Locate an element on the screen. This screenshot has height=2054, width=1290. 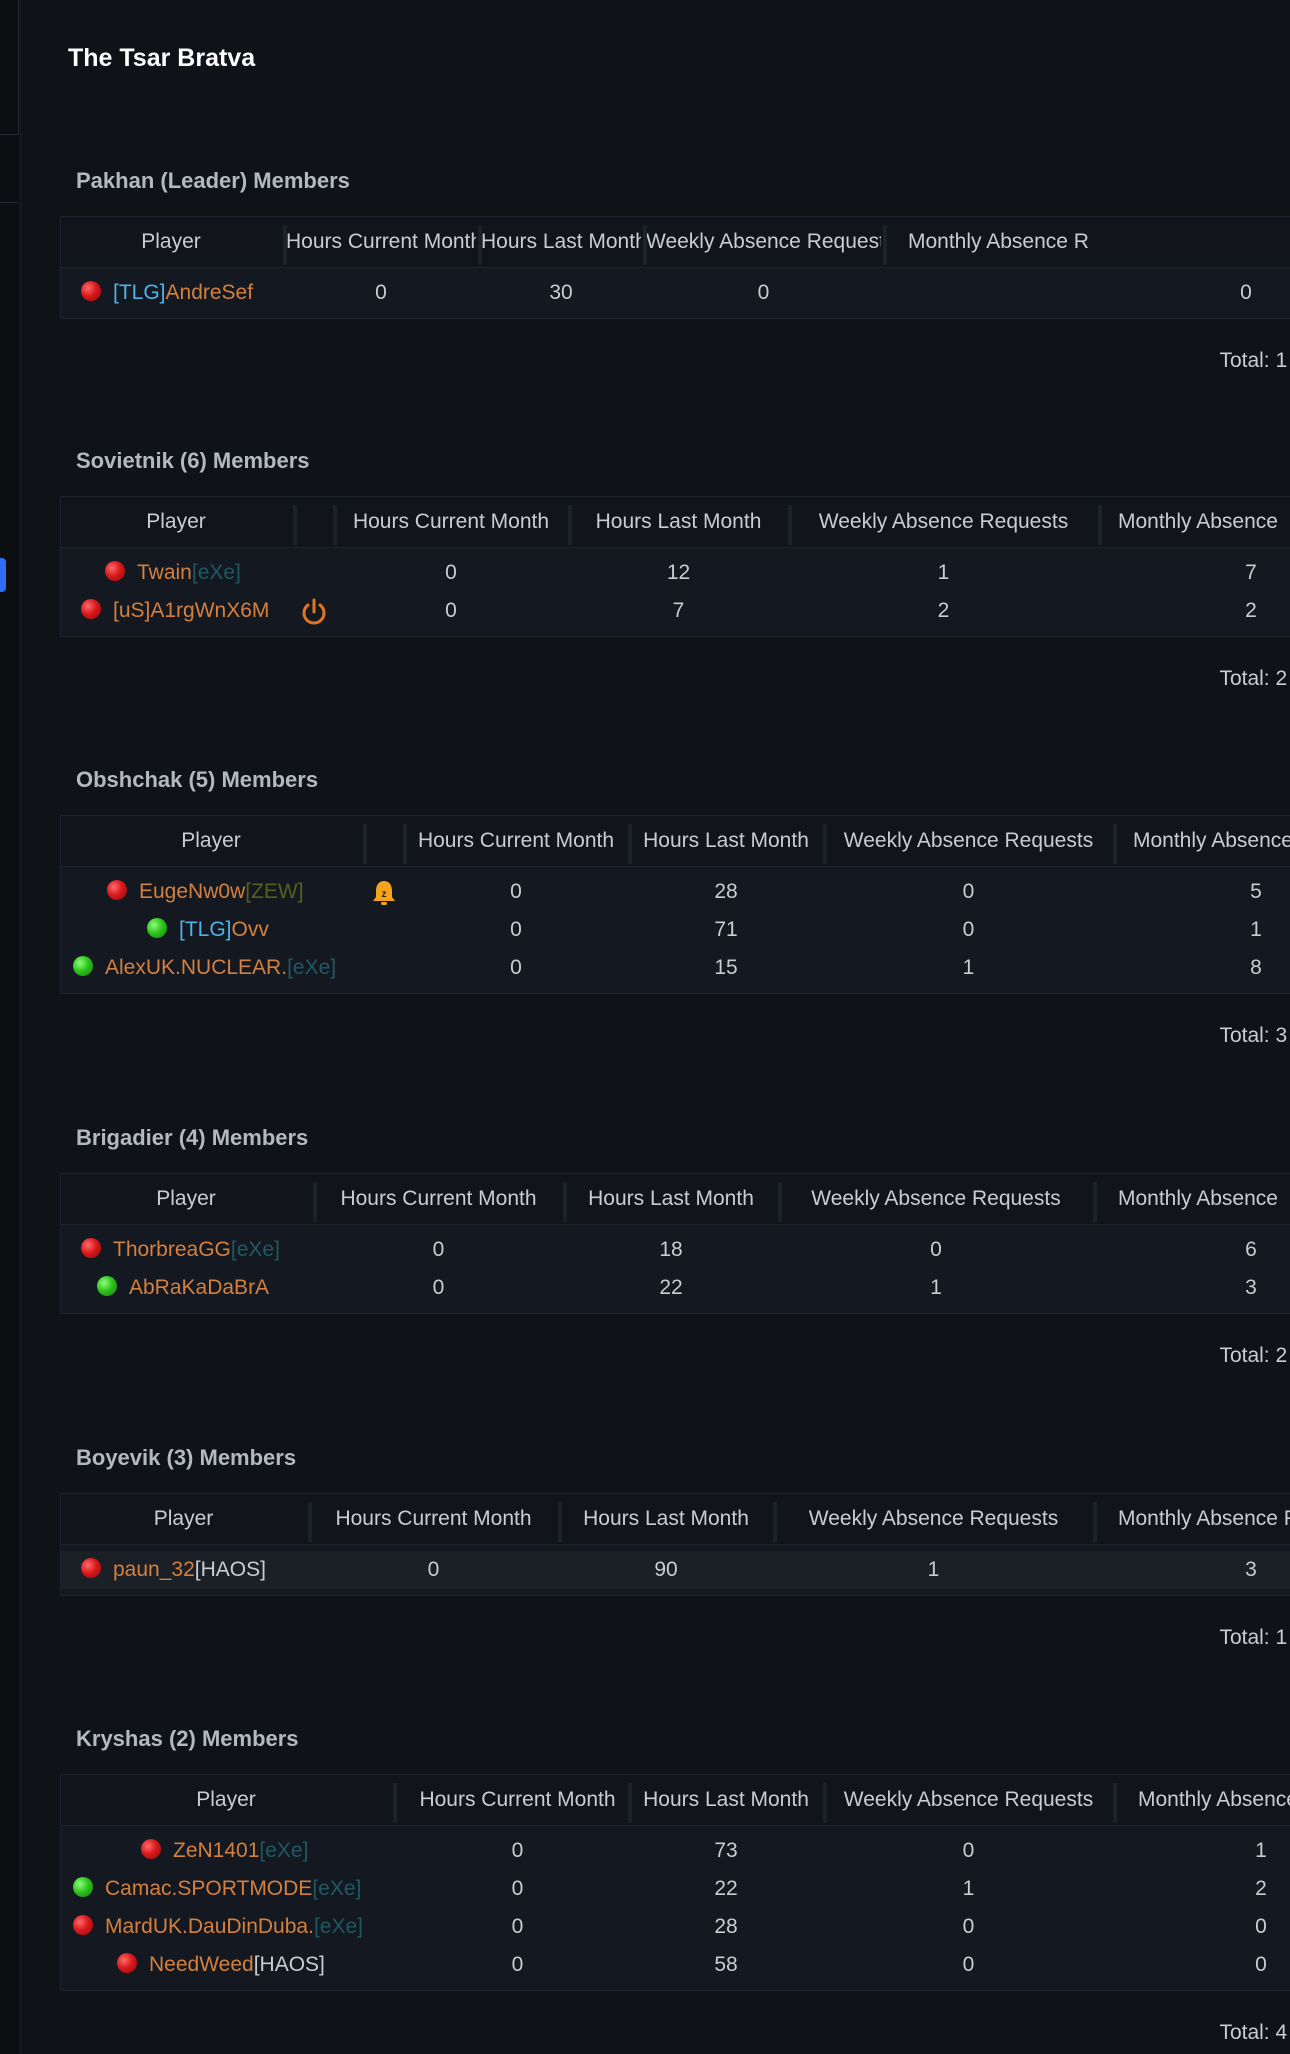
player-cell: paun_32[HAOS] is located at coordinates (173, 1570).